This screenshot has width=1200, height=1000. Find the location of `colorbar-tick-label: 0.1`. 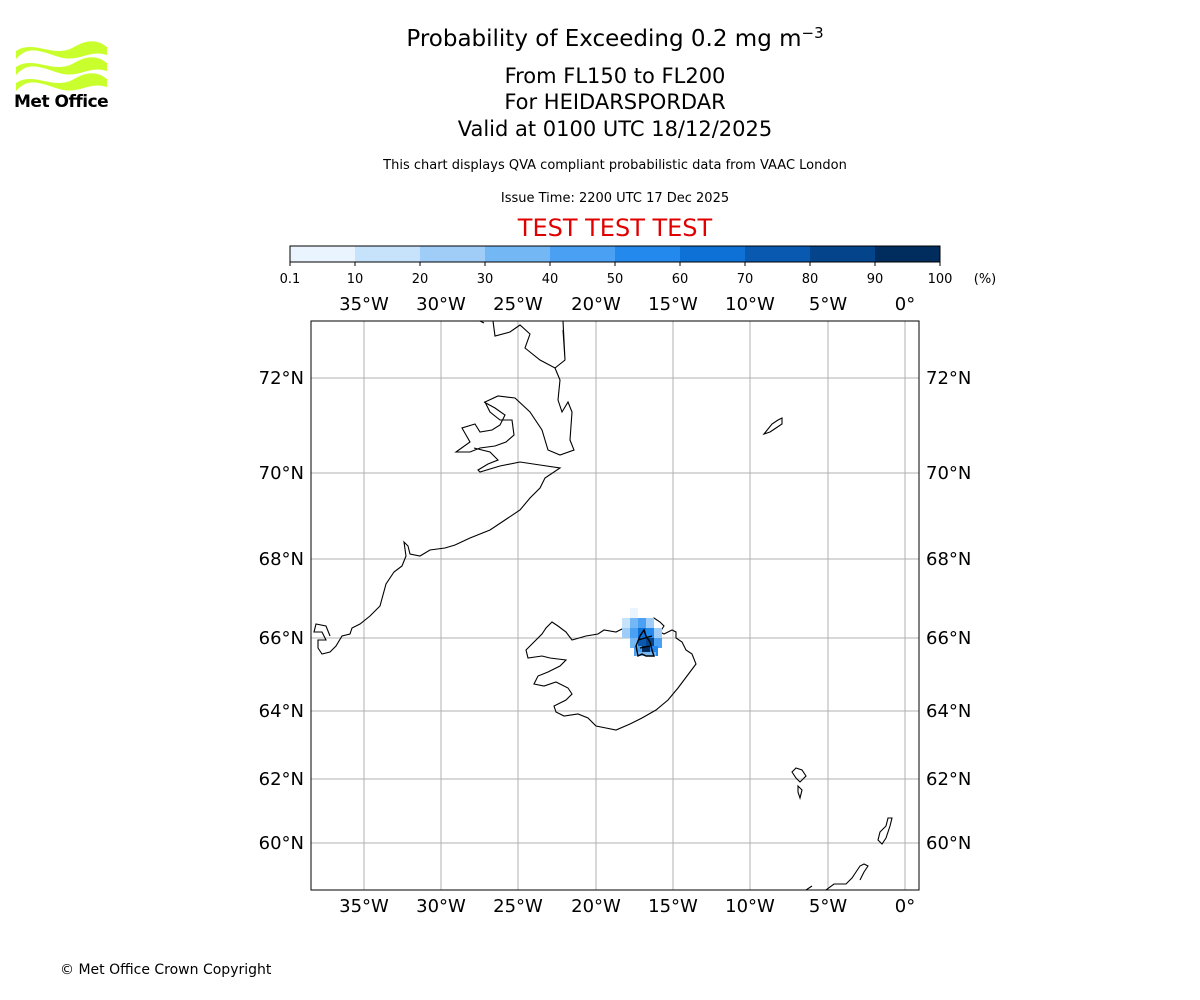

colorbar-tick-label: 0.1 is located at coordinates (290, 279).